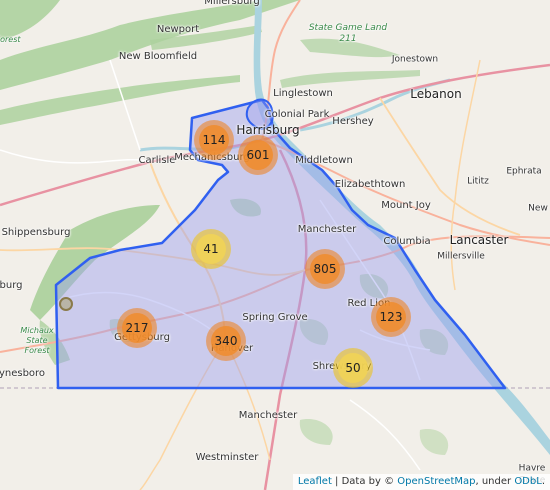 The image size is (550, 490). Describe the element at coordinates (259, 114) in the screenshot. I see `harrisburg-outline` at that location.